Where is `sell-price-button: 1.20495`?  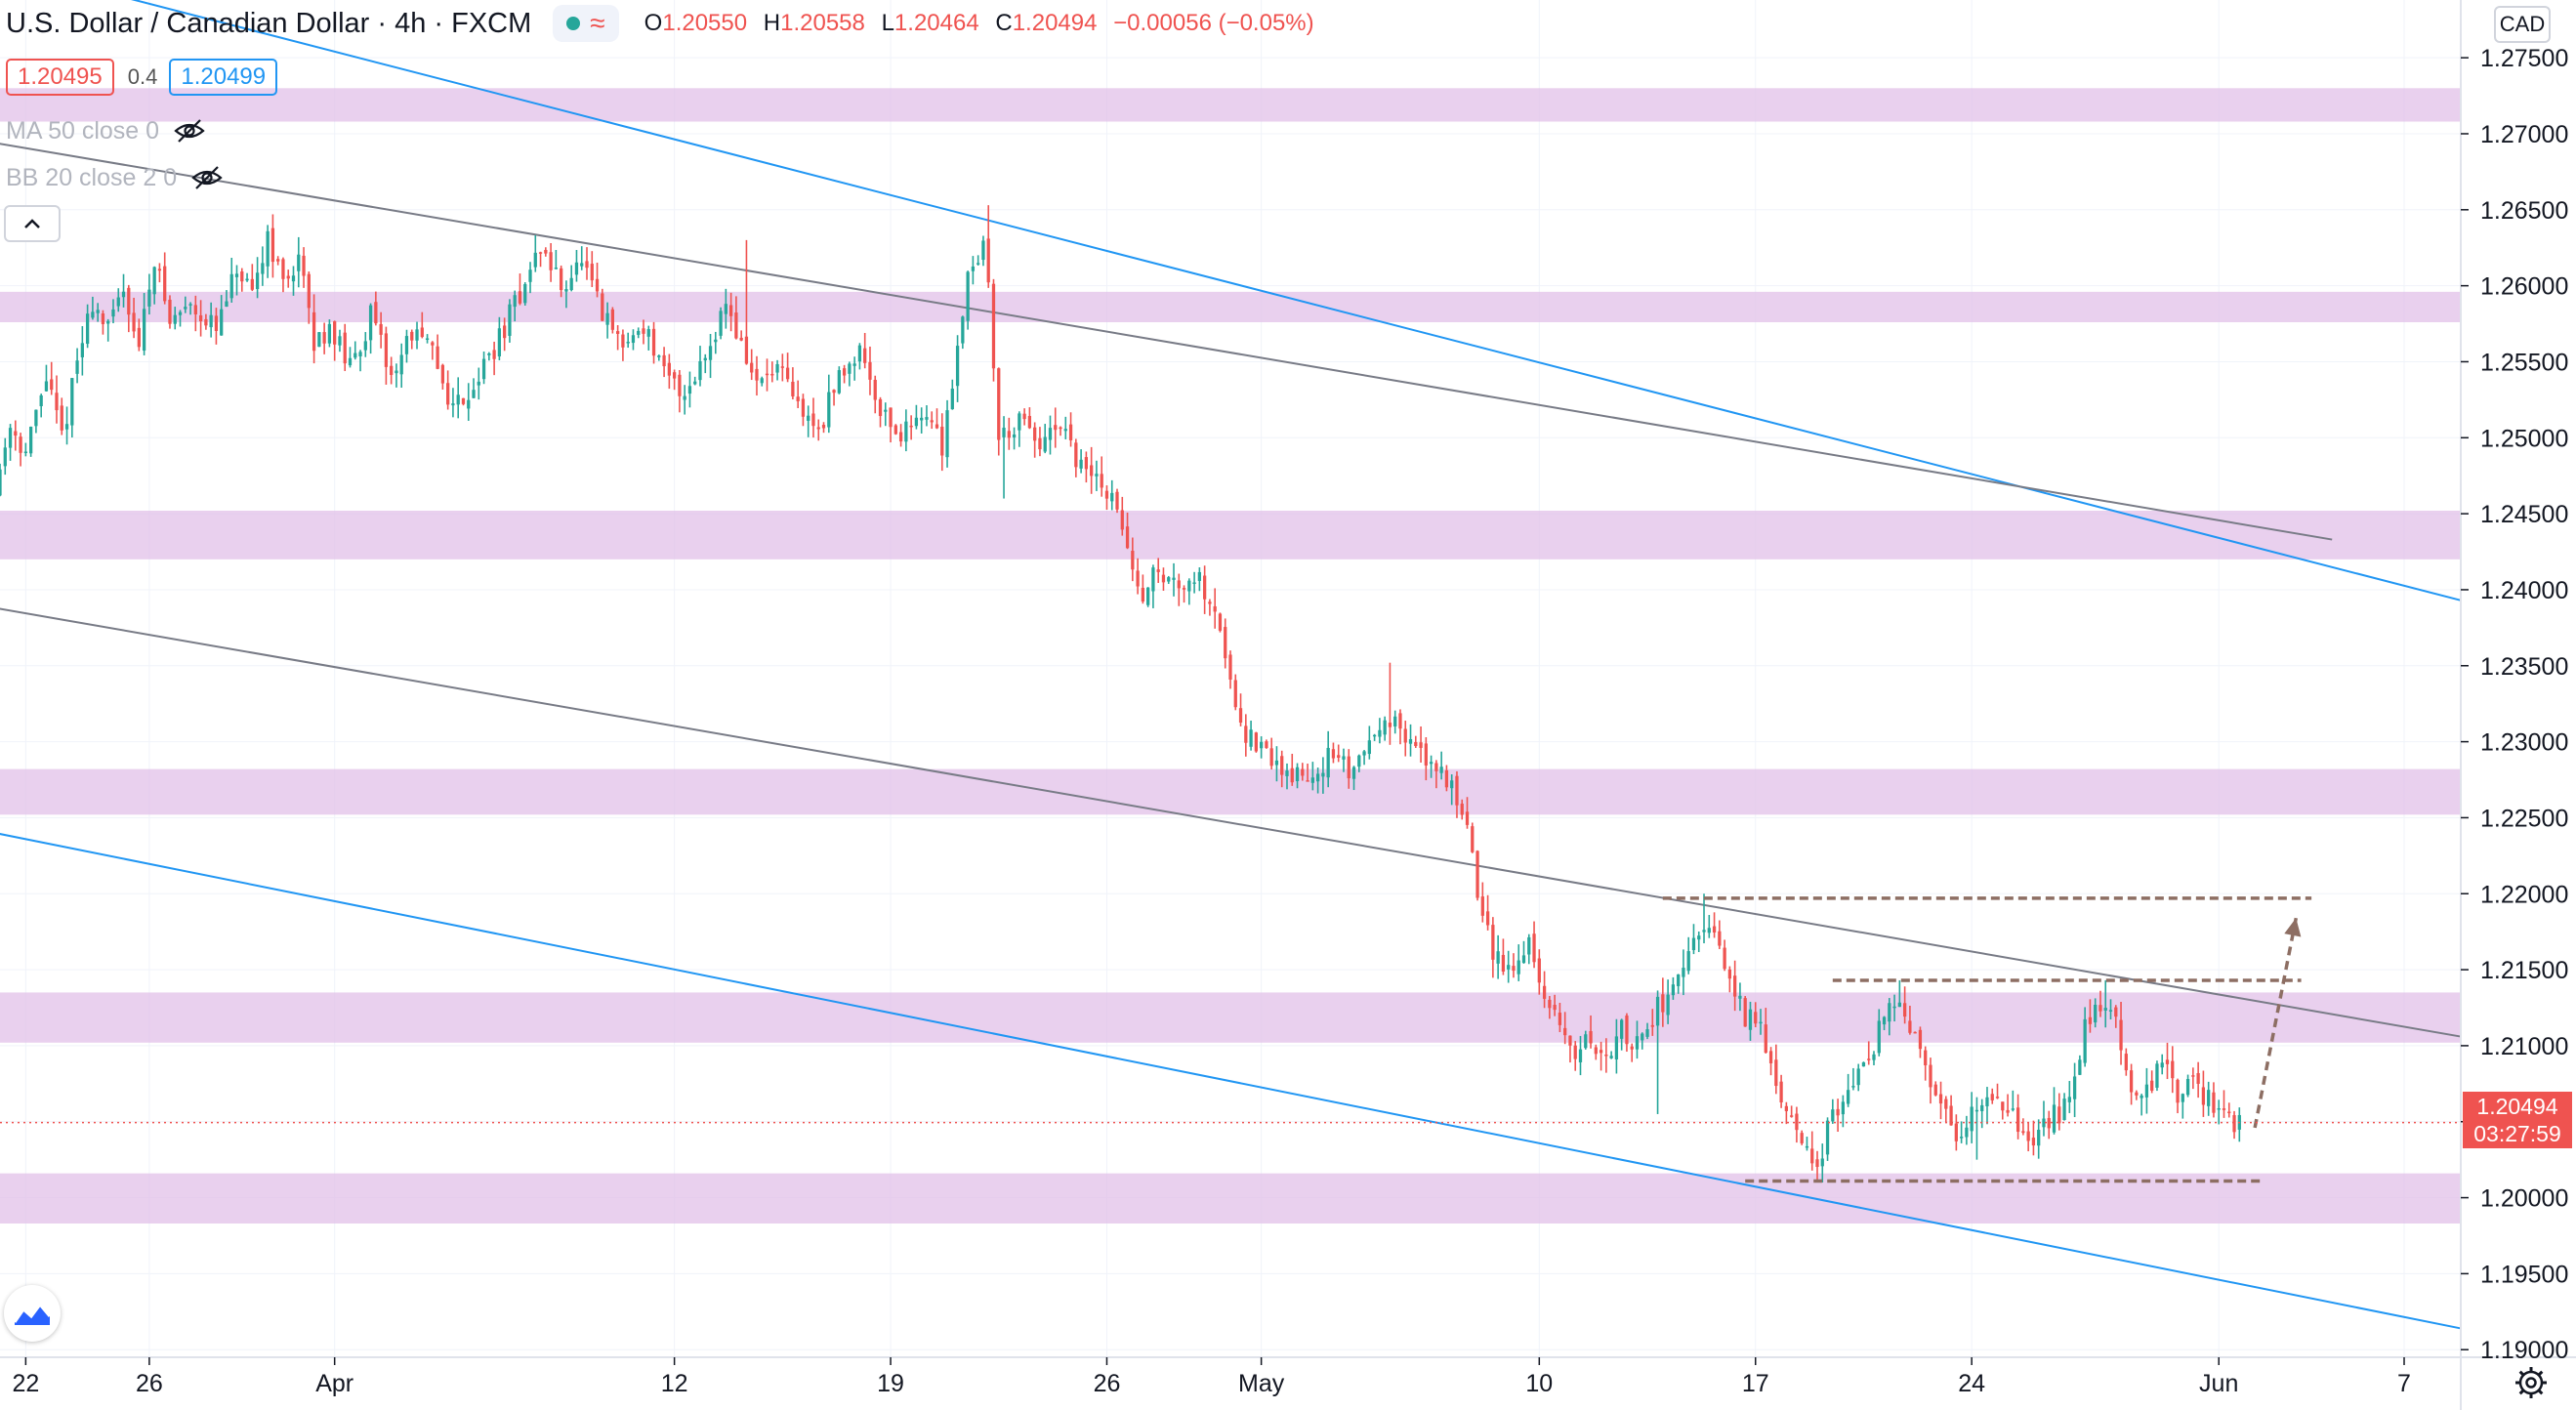
sell-price-button: 1.20495 is located at coordinates (60, 77).